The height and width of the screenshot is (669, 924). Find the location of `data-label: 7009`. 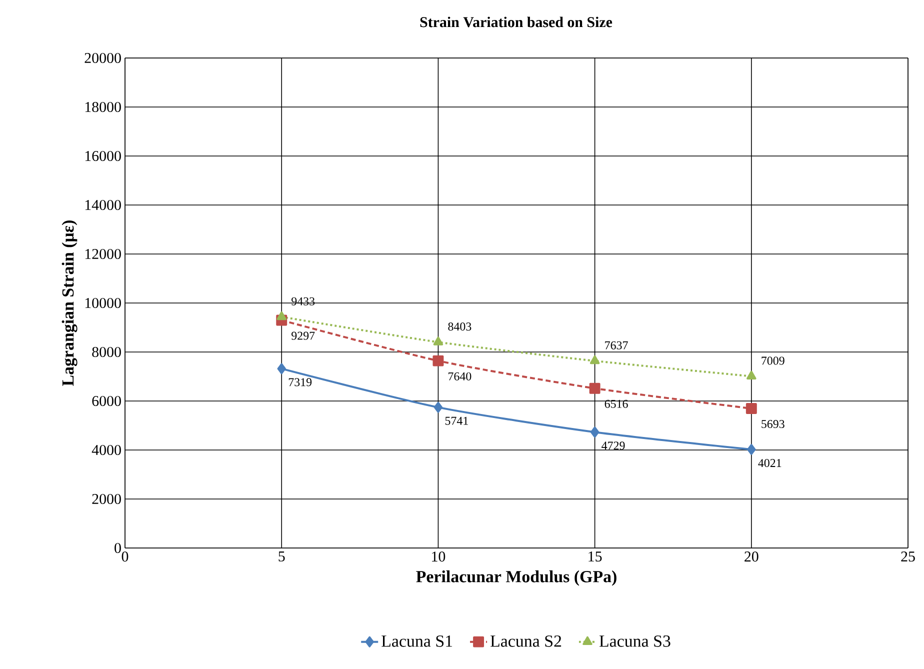

data-label: 7009 is located at coordinates (773, 360).